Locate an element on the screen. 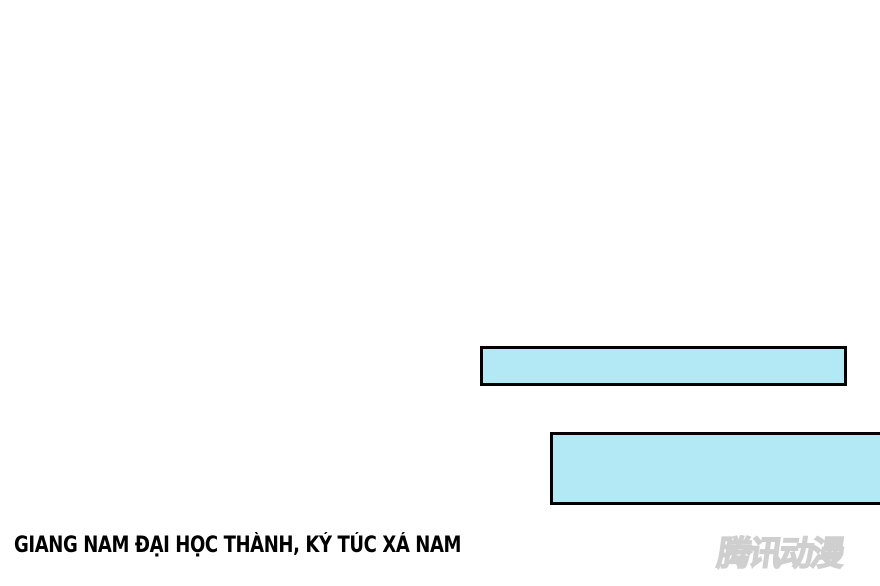 This screenshot has height=586, width=880. watermark-logo: 腾讯动漫 is located at coordinates (779, 554).